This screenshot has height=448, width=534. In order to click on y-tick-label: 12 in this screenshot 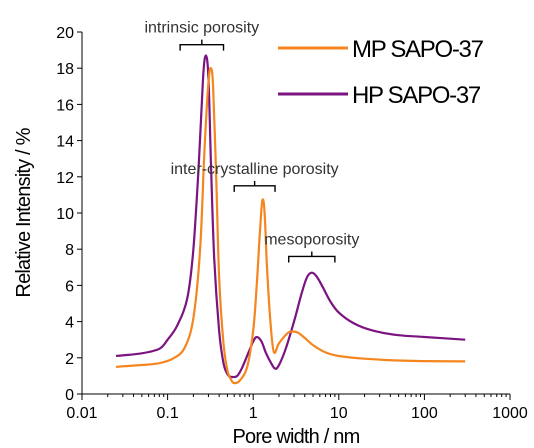, I will do `click(65, 178)`.